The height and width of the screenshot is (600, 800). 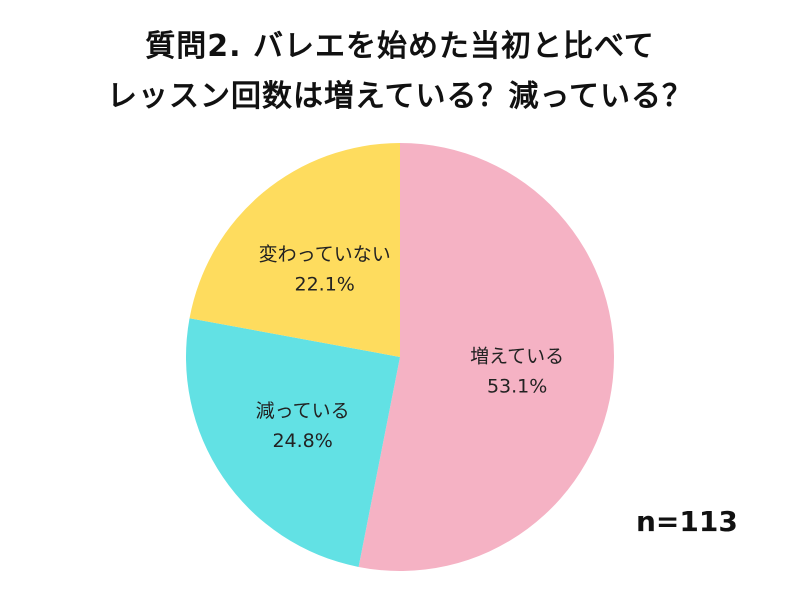 I want to click on sample-size-label: n=113, so click(x=687, y=521).